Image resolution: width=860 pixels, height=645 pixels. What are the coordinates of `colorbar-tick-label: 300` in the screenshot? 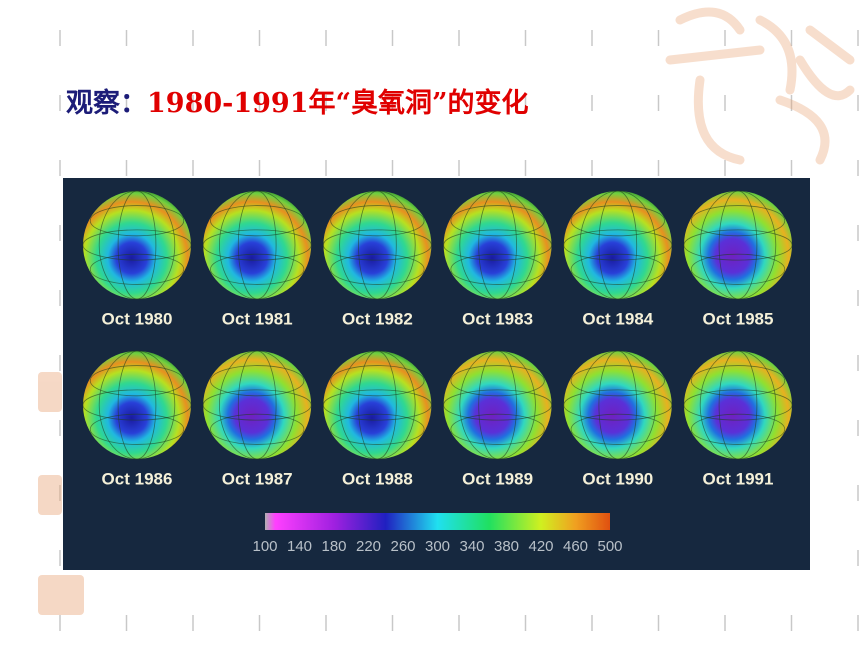 It's located at (437, 546).